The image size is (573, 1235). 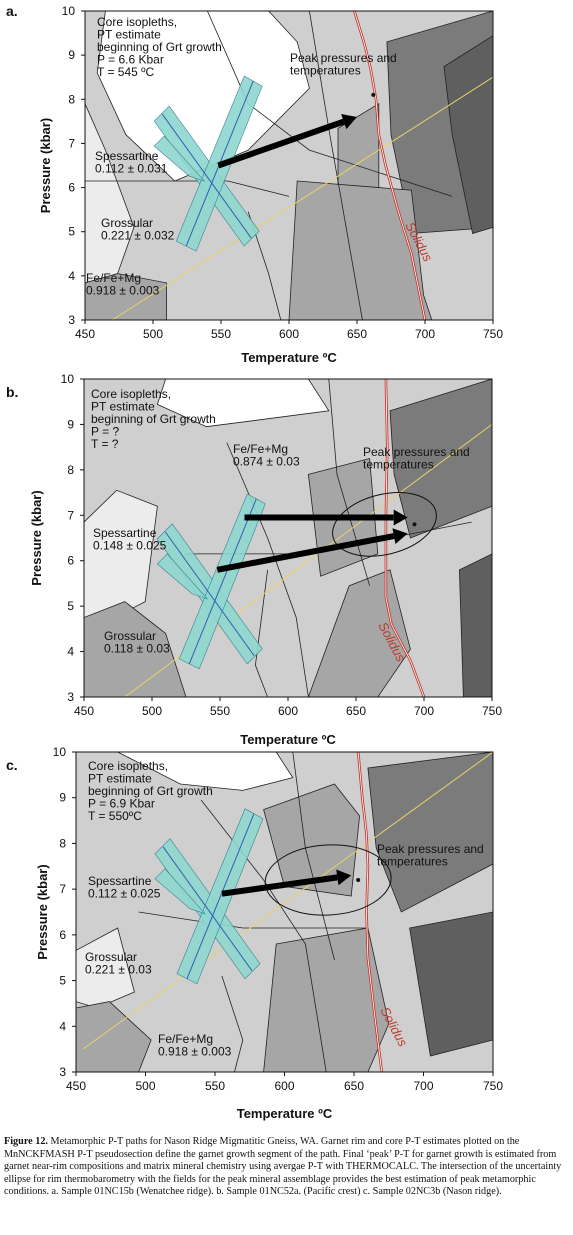 What do you see at coordinates (266, 462) in the screenshot?
I see `femg-label: 0.874 ± 0.03` at bounding box center [266, 462].